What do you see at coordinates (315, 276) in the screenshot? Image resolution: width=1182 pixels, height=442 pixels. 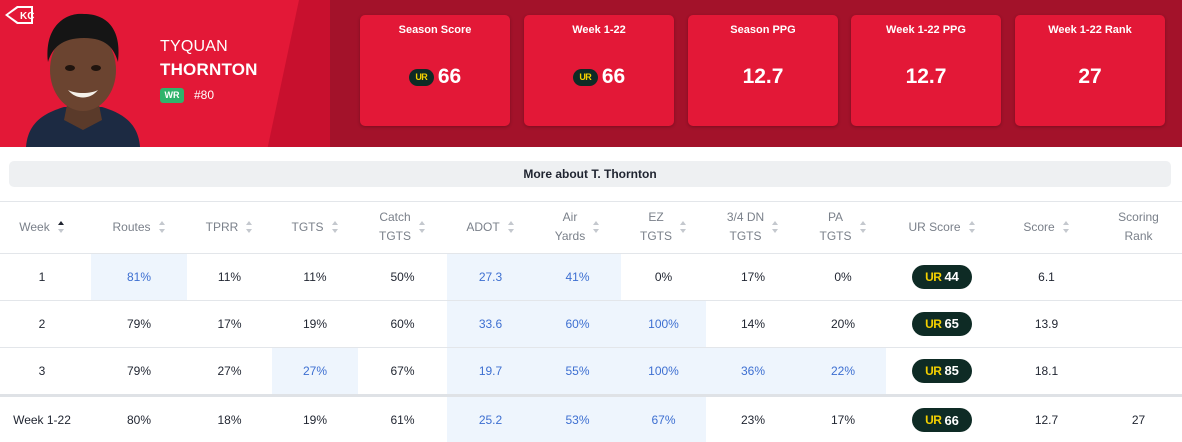 I see `cell-tgts: 11%` at bounding box center [315, 276].